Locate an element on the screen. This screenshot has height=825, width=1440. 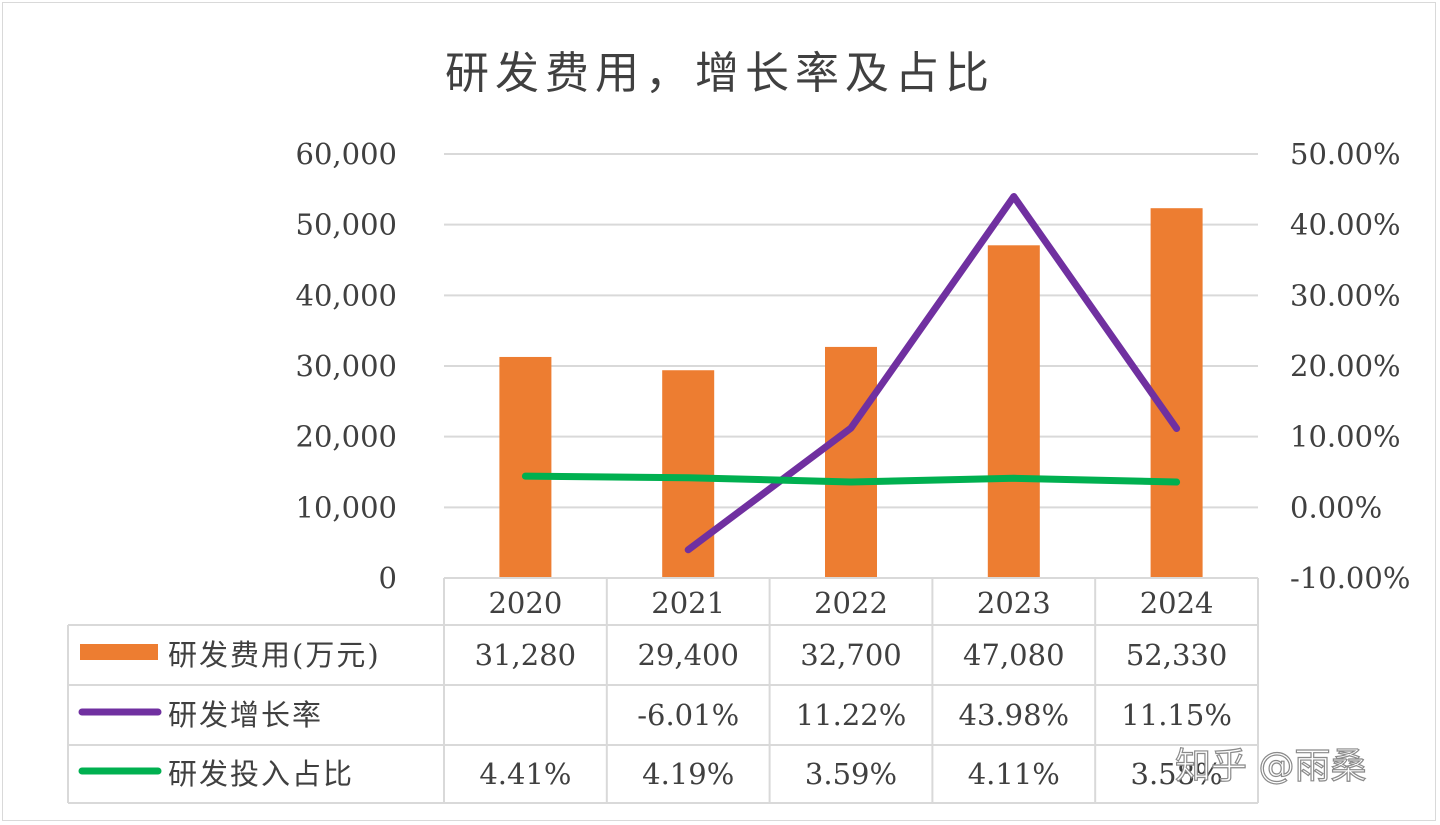
left-tick-label: 40,000 is located at coordinates (346, 295).